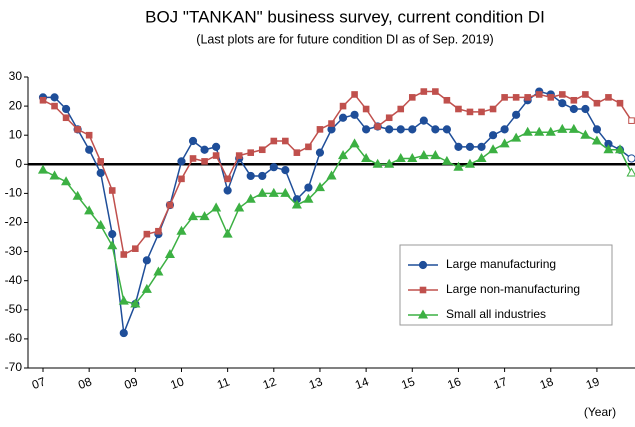  What do you see at coordinates (18, 163) in the screenshot?
I see `y-tick-label: 0` at bounding box center [18, 163].